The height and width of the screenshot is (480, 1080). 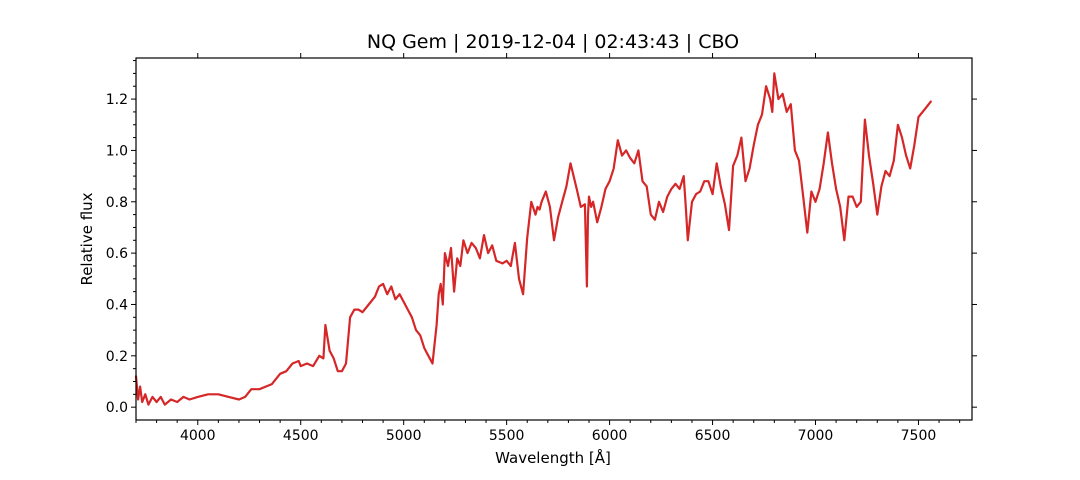 What do you see at coordinates (117, 100) in the screenshot?
I see `y-tick-label: 1.2` at bounding box center [117, 100].